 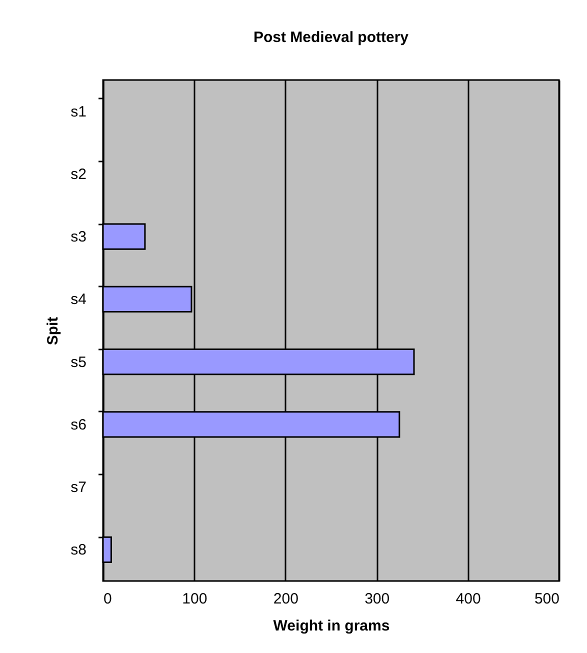 I want to click on y-tick-label: s6, so click(x=78, y=425).